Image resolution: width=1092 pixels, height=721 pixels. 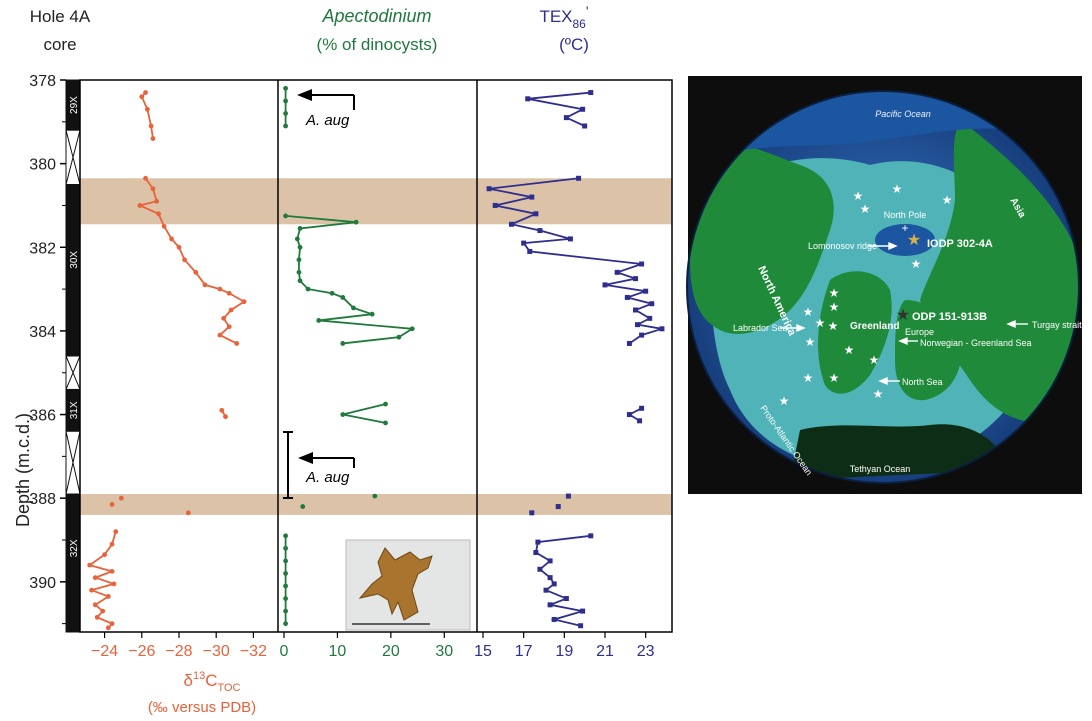 What do you see at coordinates (216, 651) in the screenshot?
I see `xtick-label-d13c-1: −30` at bounding box center [216, 651].